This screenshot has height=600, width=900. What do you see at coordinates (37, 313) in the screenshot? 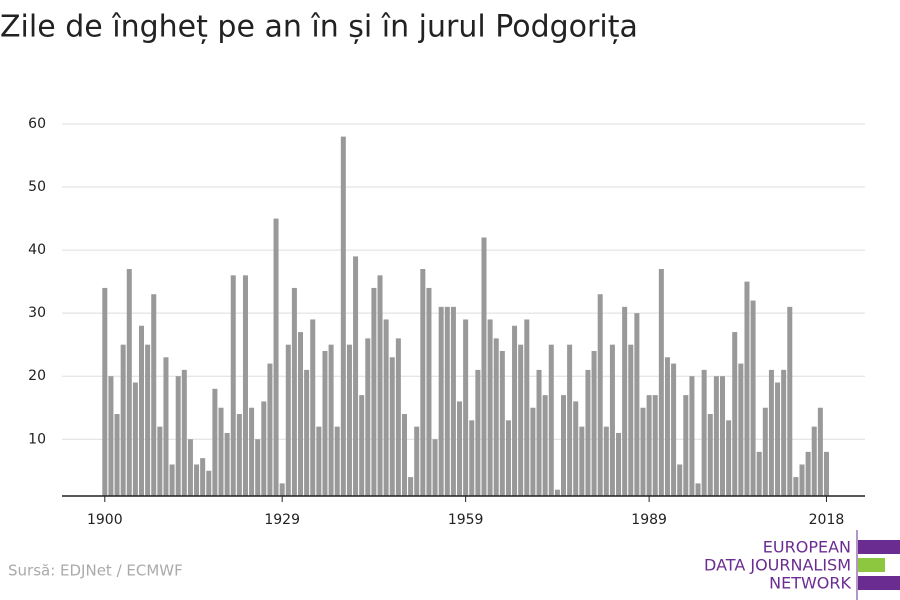
I see `y-tick-label: 30` at bounding box center [37, 313].